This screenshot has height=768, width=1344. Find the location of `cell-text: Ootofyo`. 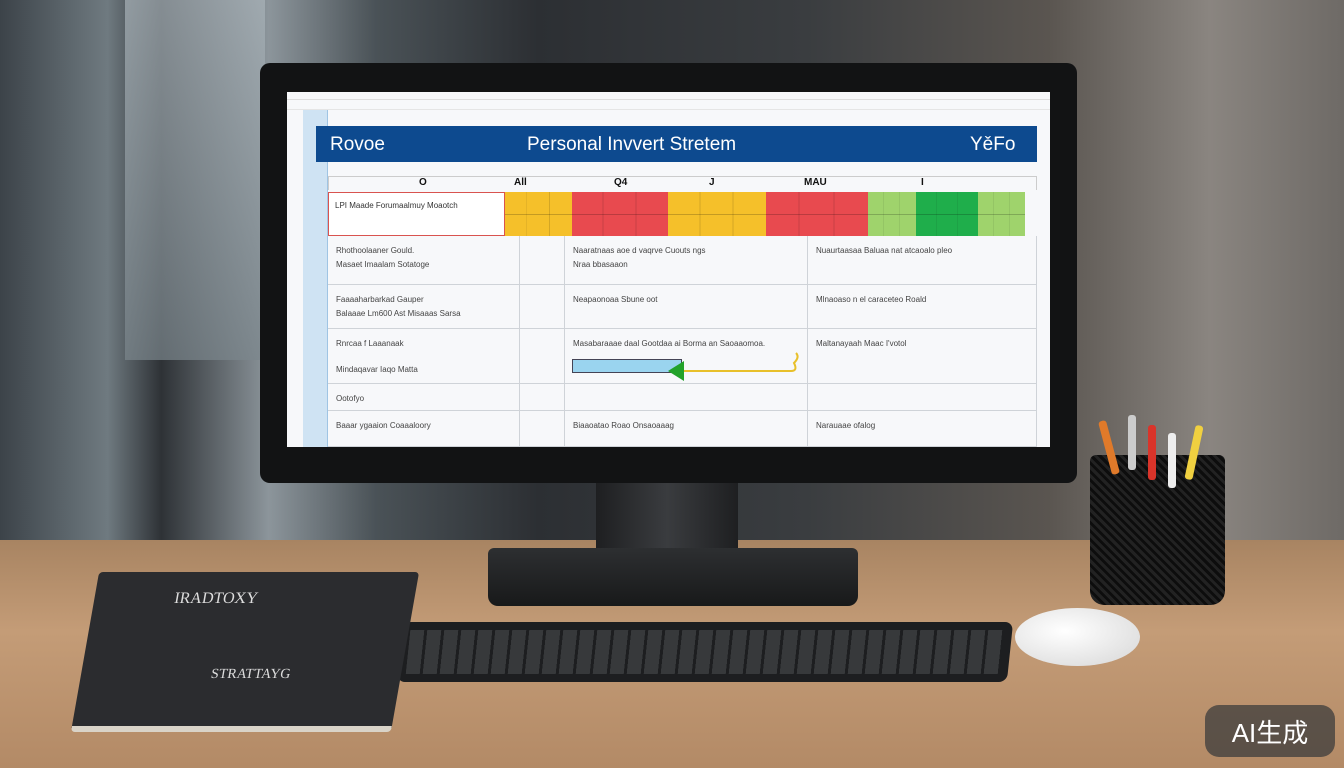

cell-text: Ootofyo is located at coordinates (350, 398).